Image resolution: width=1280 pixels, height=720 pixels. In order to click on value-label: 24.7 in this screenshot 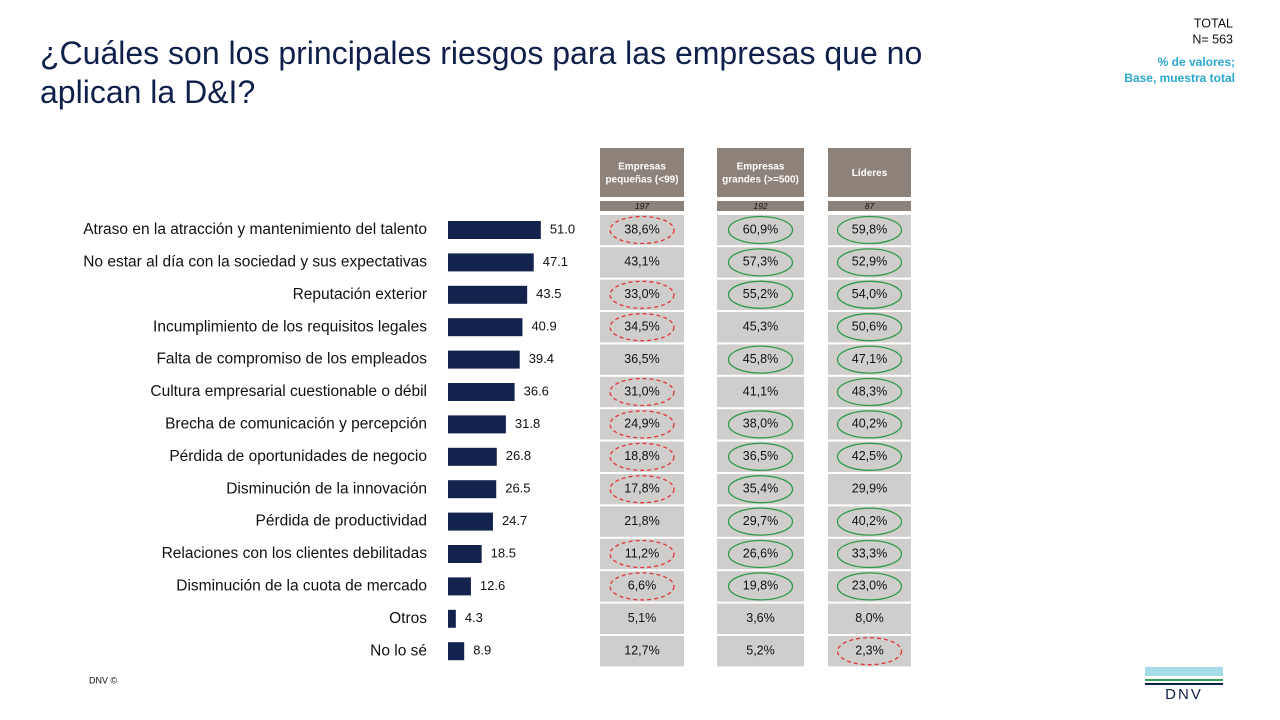, I will do `click(514, 520)`.